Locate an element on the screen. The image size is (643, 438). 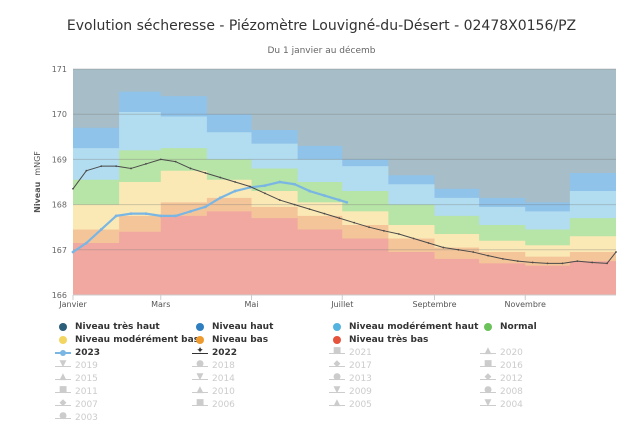
legend-item-niveau-mod-r-ment-bas: Niveau modérément bas is located at coordinates (127, 340).